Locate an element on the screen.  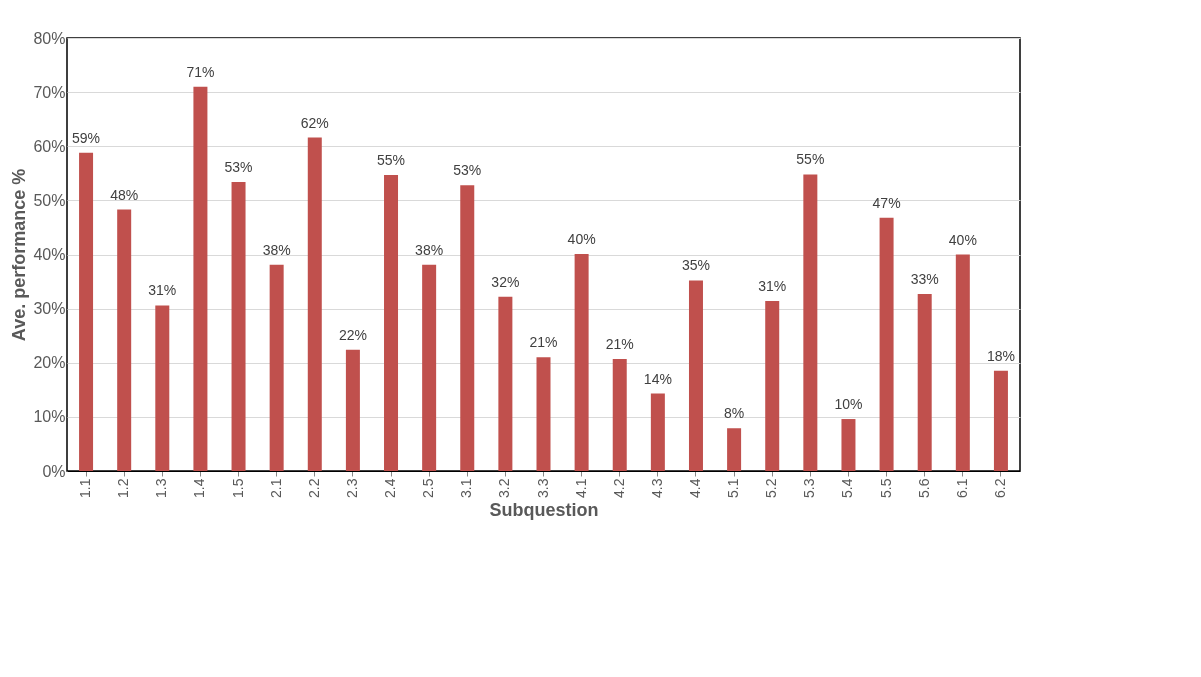
x-tick-label: 5.5 is located at coordinates (885, 488).